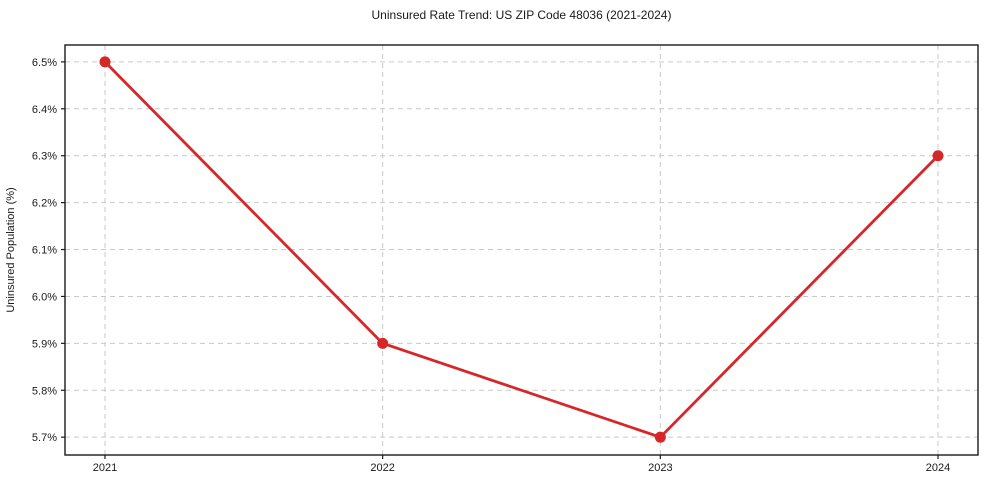 The height and width of the screenshot is (490, 989). I want to click on y-tick-label: 5.9%, so click(44, 344).